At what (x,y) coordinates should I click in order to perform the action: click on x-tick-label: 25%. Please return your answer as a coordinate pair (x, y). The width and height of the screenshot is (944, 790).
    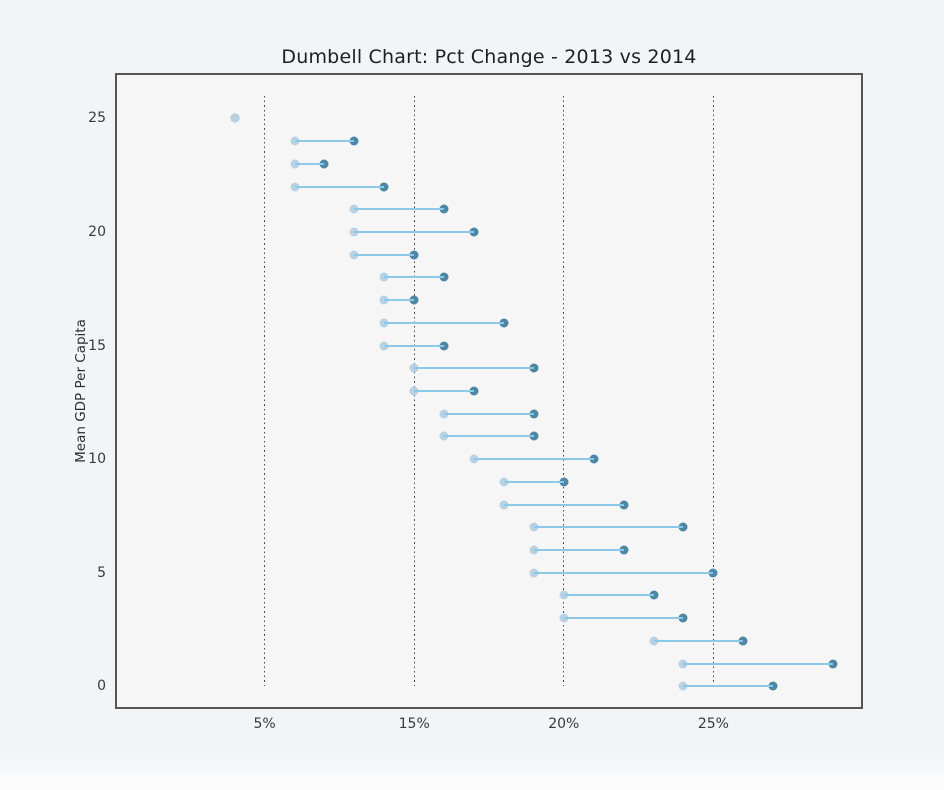
    Looking at the image, I should click on (713, 724).